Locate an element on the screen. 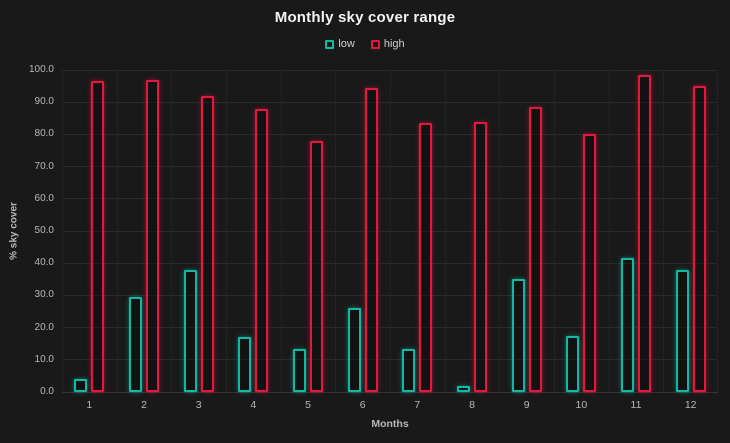 The width and height of the screenshot is (730, 443). x-tick-label: 7 is located at coordinates (417, 405).